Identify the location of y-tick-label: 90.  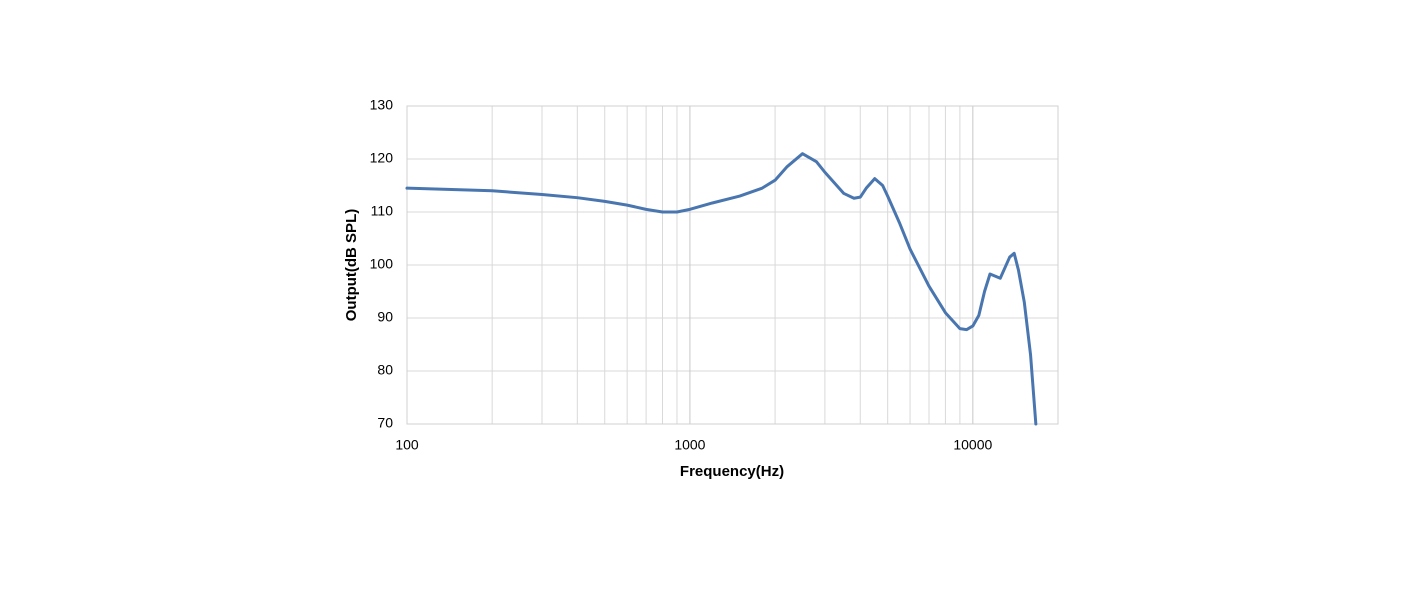
(385, 317).